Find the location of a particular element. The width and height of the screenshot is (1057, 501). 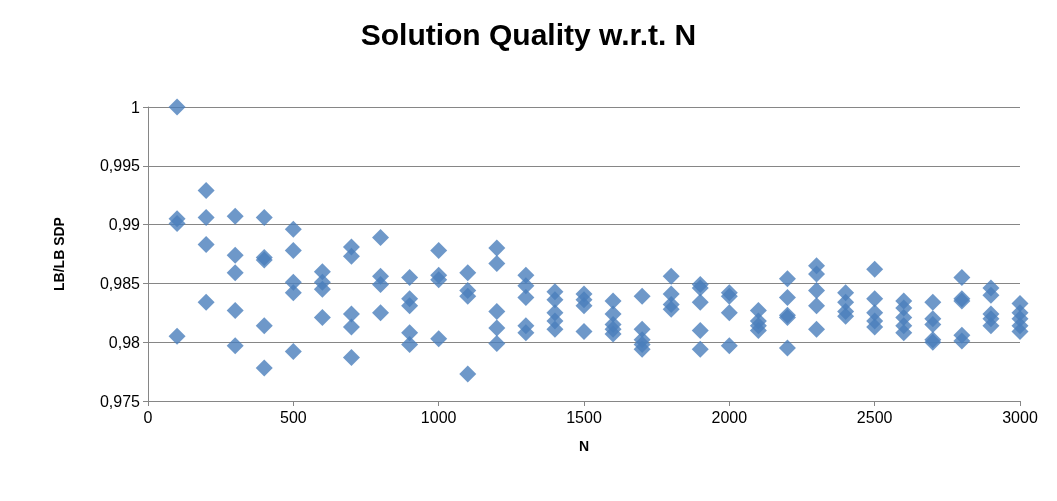

y-axis-title: LB/LB SDP is located at coordinates (59, 254).